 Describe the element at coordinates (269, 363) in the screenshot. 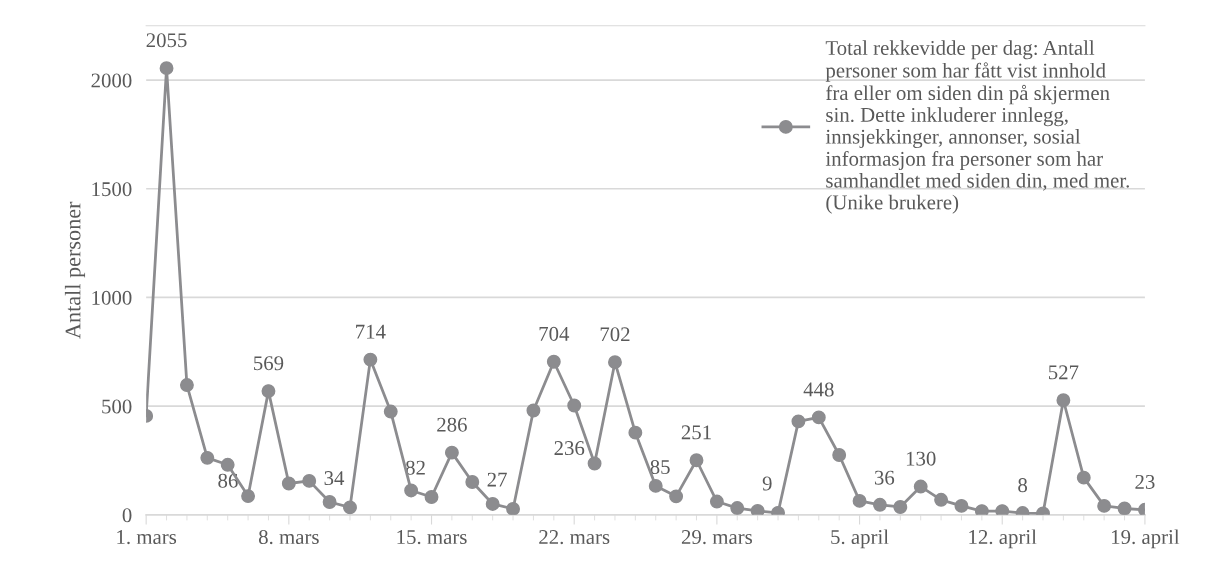

I see `data-label: 569` at that location.